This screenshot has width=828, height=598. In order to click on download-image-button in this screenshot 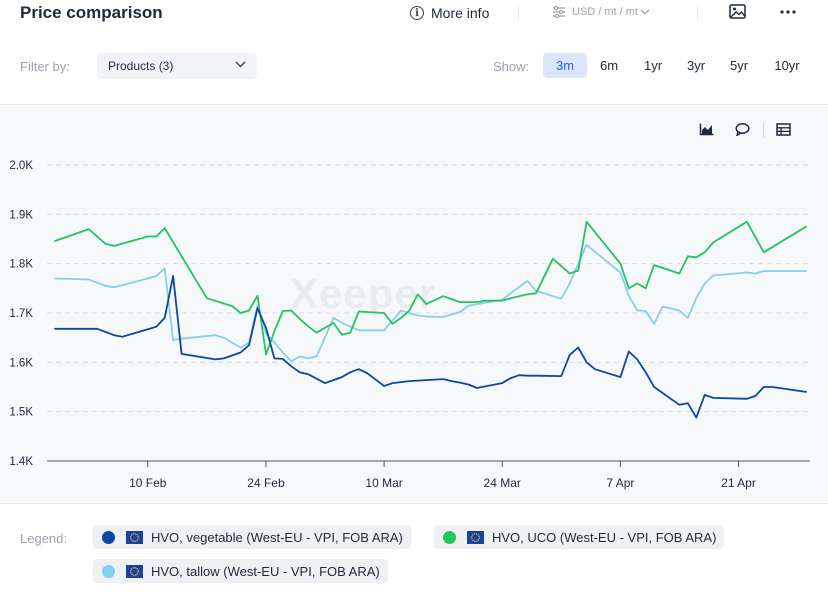, I will do `click(737, 11)`.